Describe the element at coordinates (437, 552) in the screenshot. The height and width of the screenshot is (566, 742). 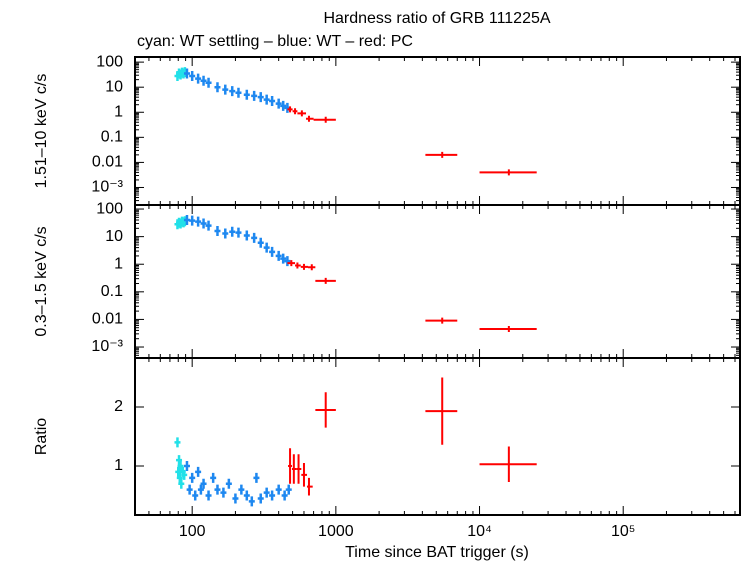
I see `x-axis-label: Time since BAT trigger (s)` at that location.